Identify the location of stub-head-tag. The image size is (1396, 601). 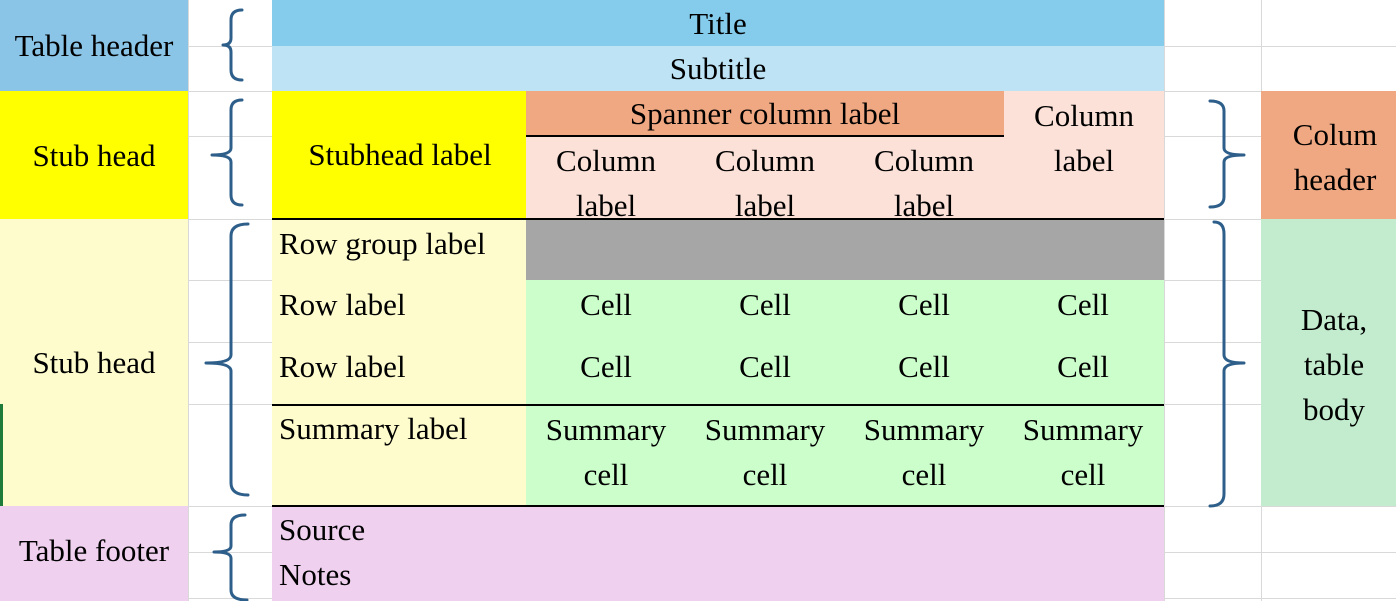
(94, 155).